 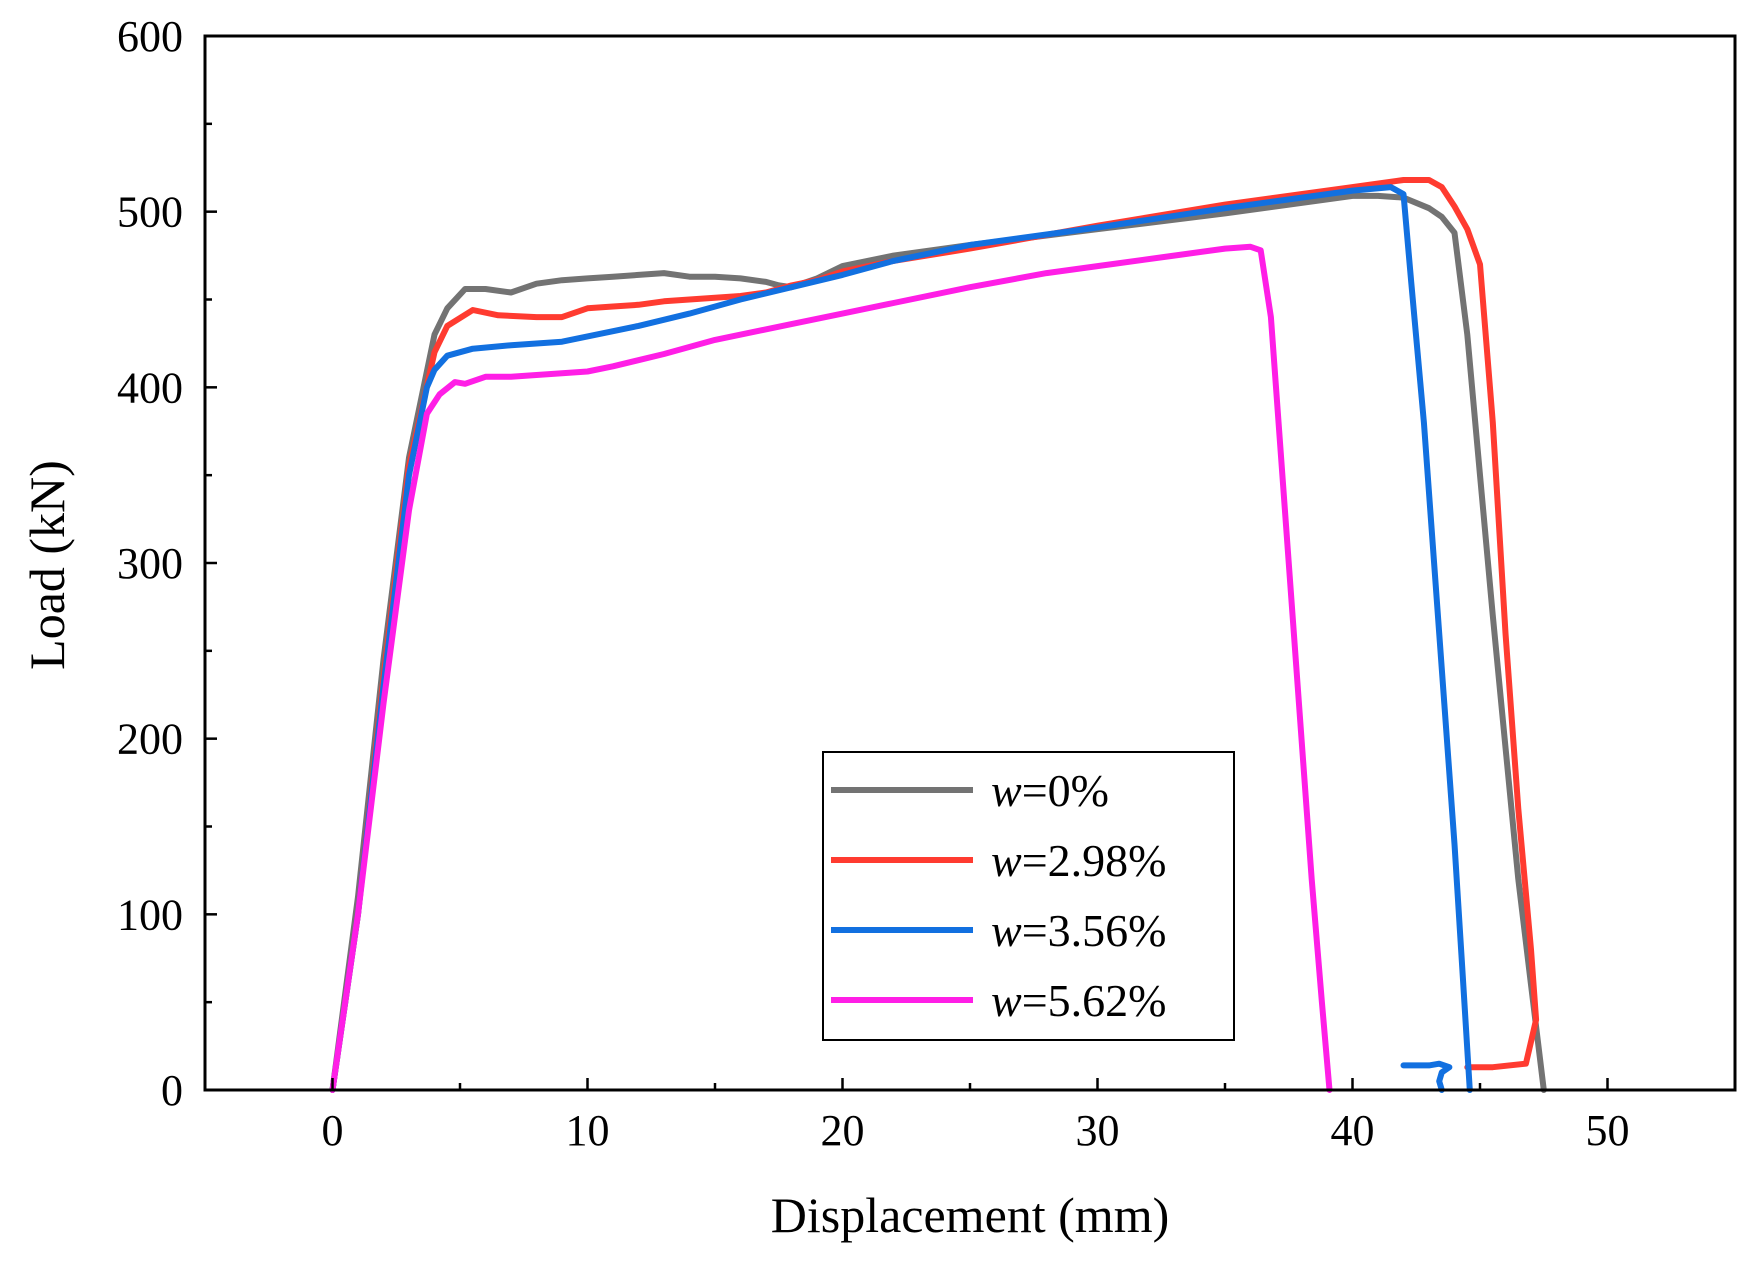 What do you see at coordinates (1426, 1076) in the screenshot?
I see `series-fragment-line` at bounding box center [1426, 1076].